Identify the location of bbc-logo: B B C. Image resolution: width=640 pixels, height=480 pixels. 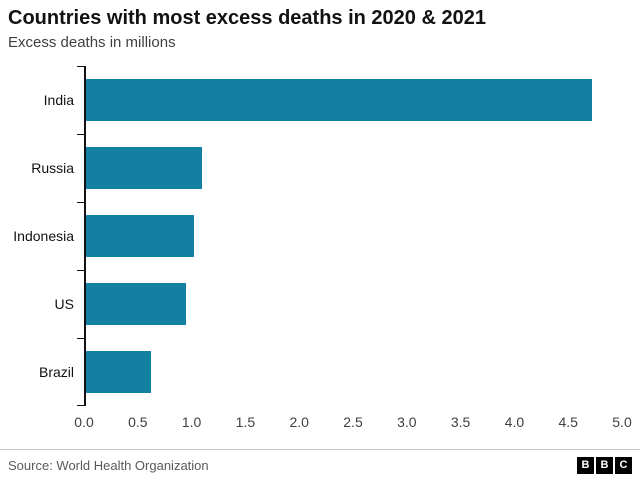
(604, 465).